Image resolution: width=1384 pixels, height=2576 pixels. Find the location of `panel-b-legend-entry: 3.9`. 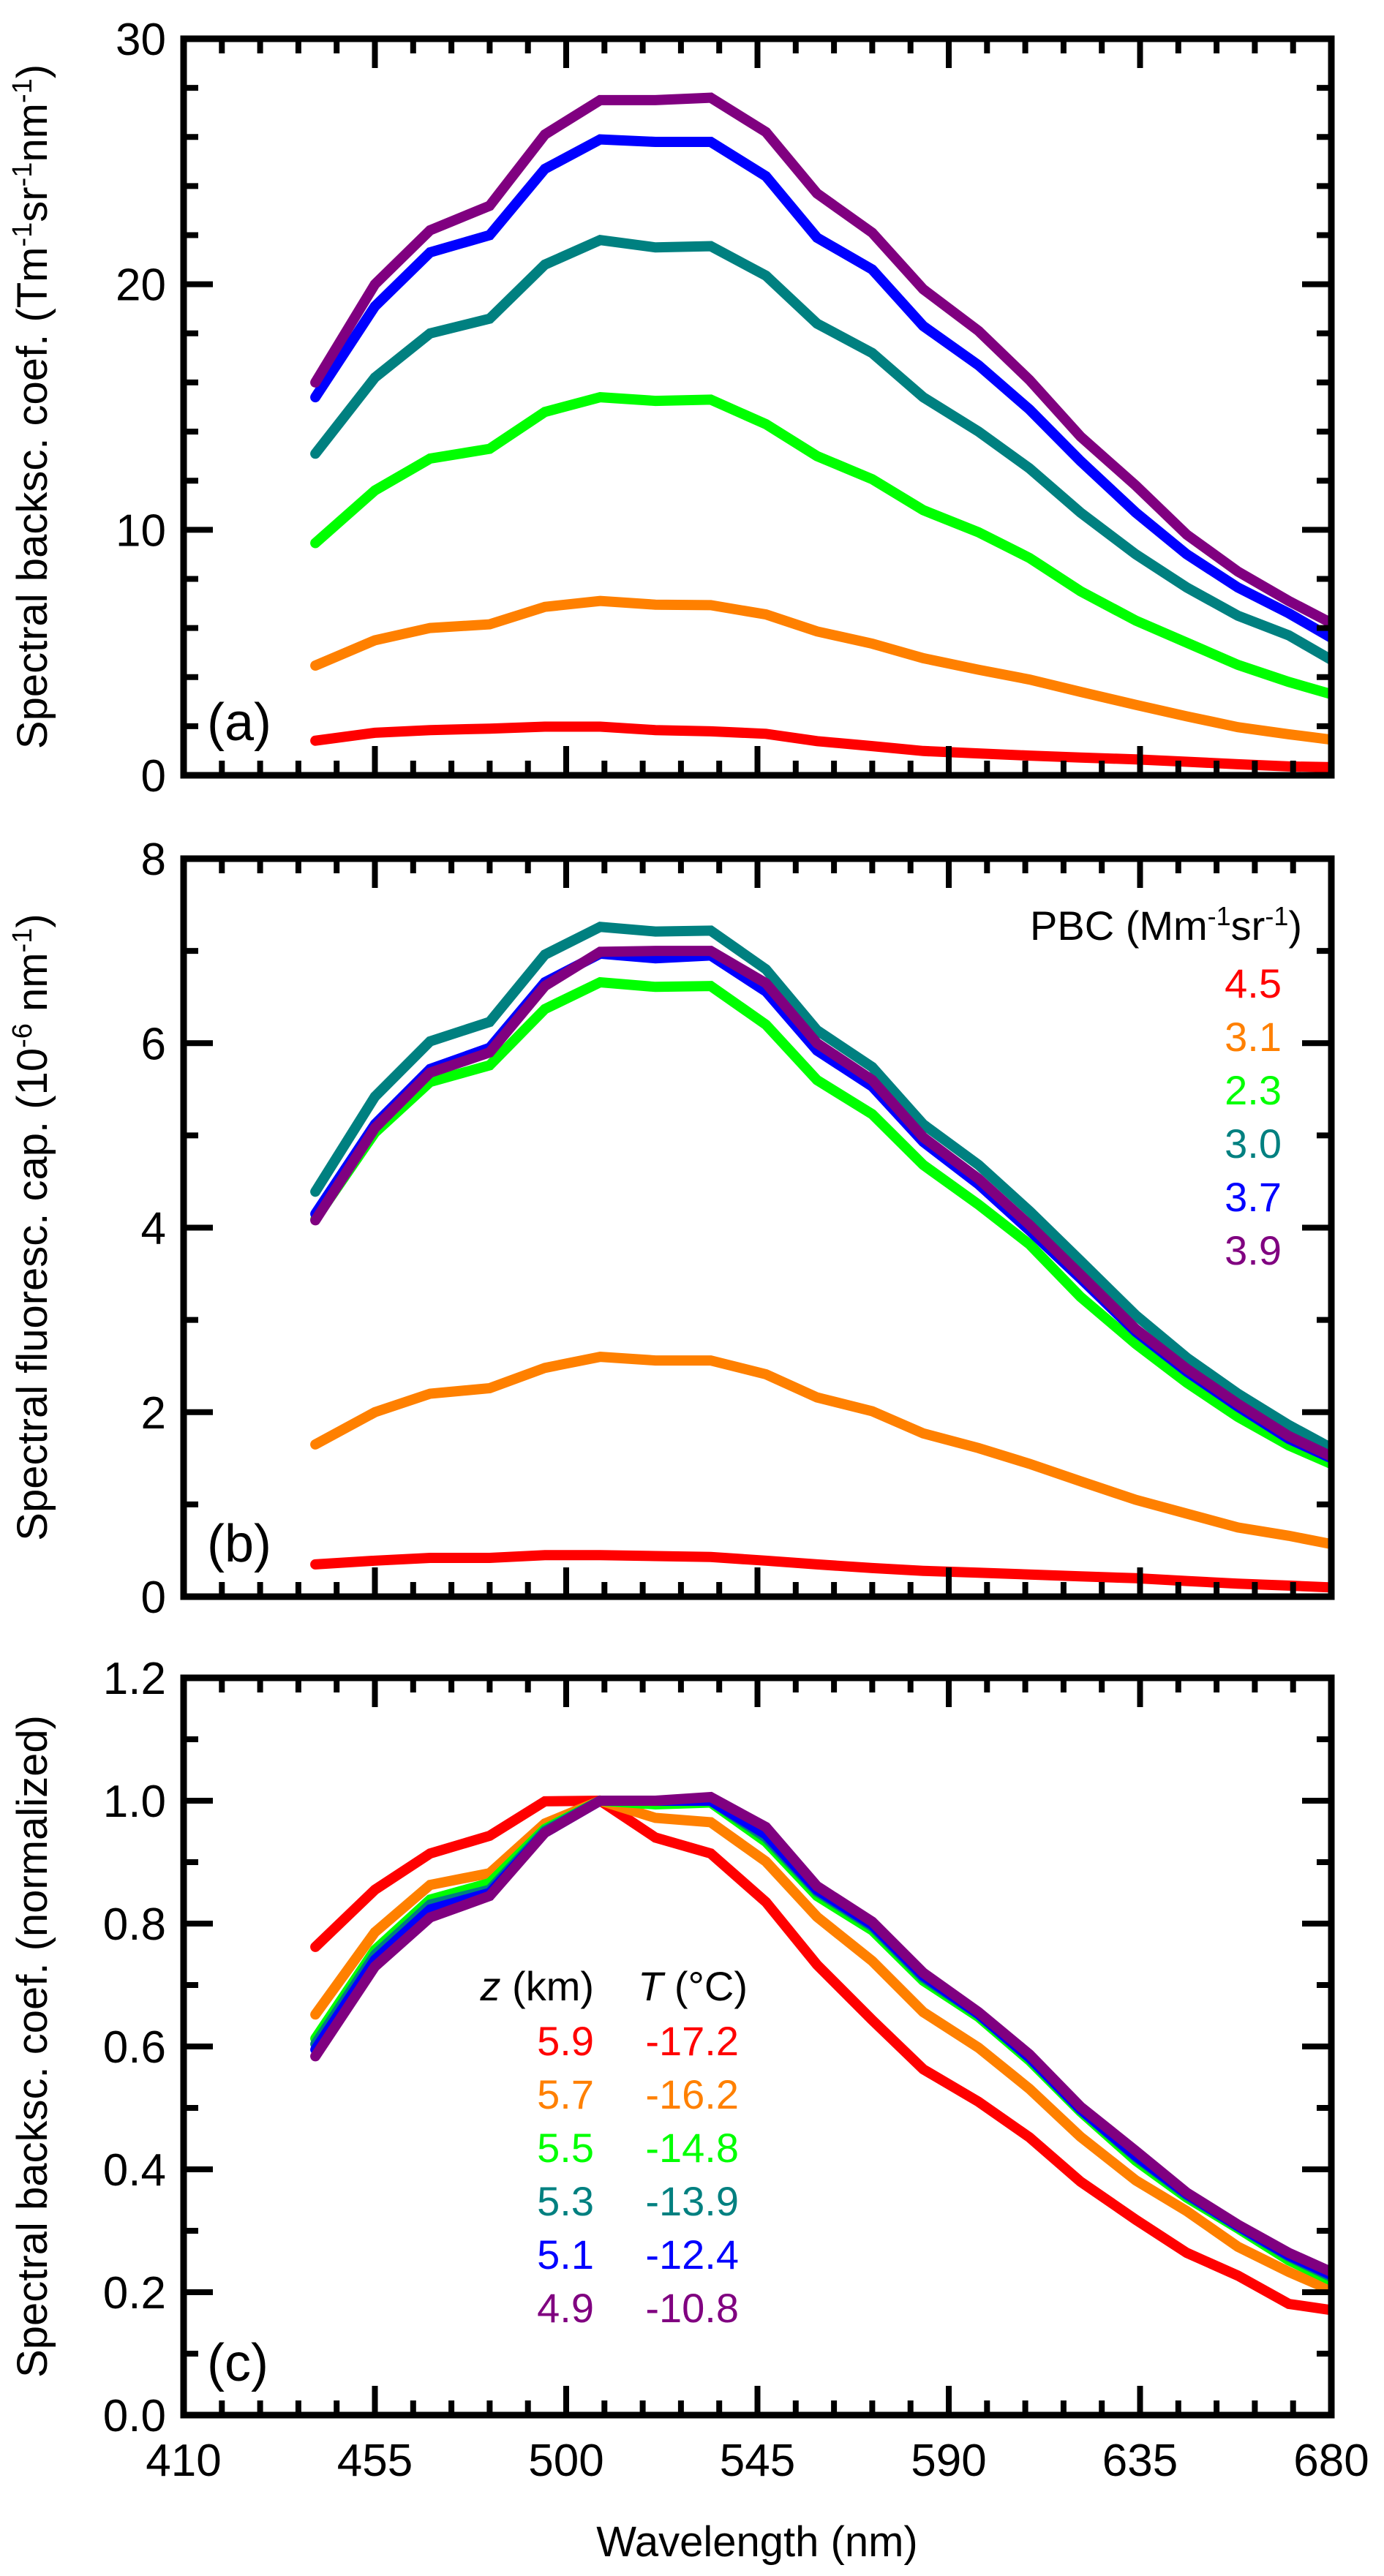

panel-b-legend-entry: 3.9 is located at coordinates (1253, 1250).